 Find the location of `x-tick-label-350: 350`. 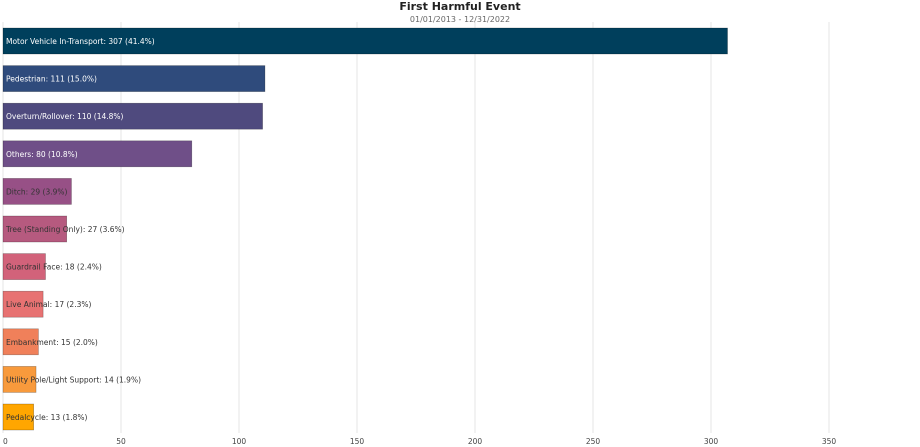

x-tick-label-350: 350 is located at coordinates (829, 441).